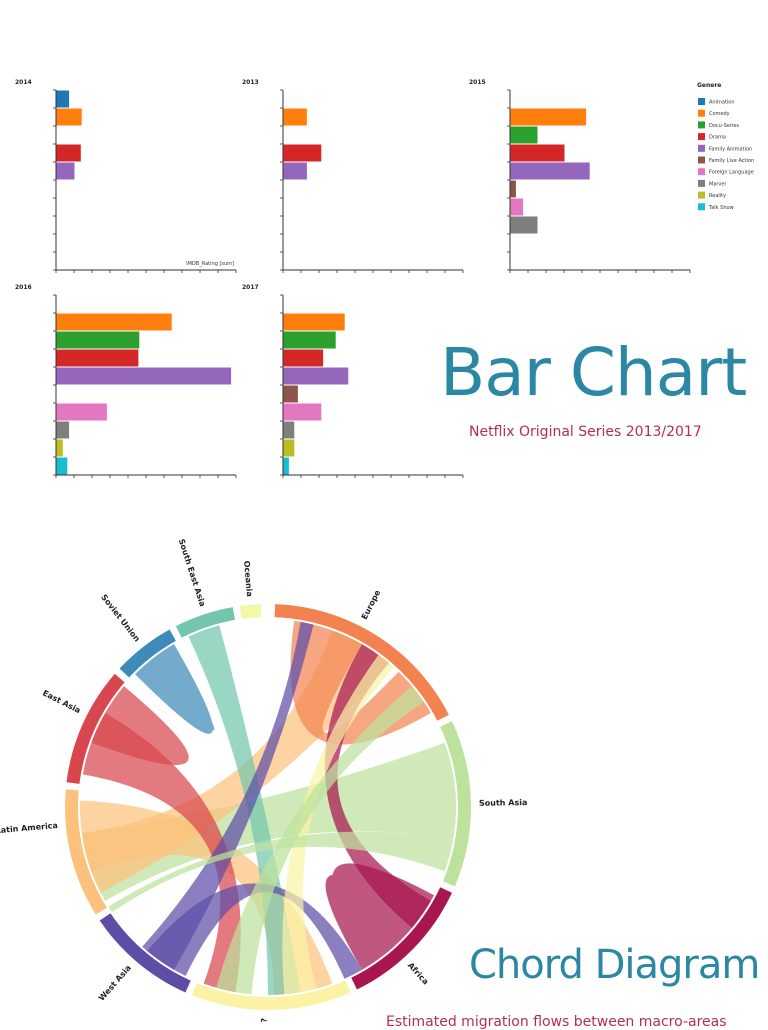 The image size is (768, 1030). Describe the element at coordinates (418, 974) in the screenshot. I see `region-label: Africa` at that location.